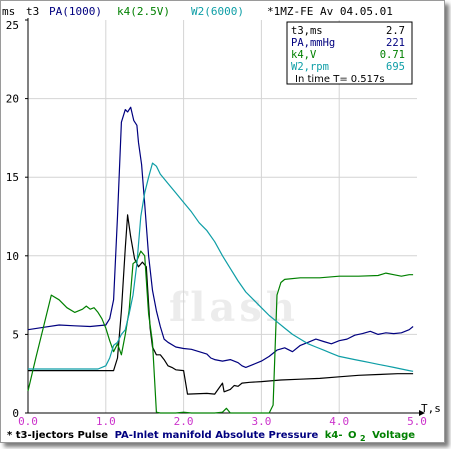 This screenshot has height=449, width=451. I want to click on footer-k4-sym: O, so click(352, 435).